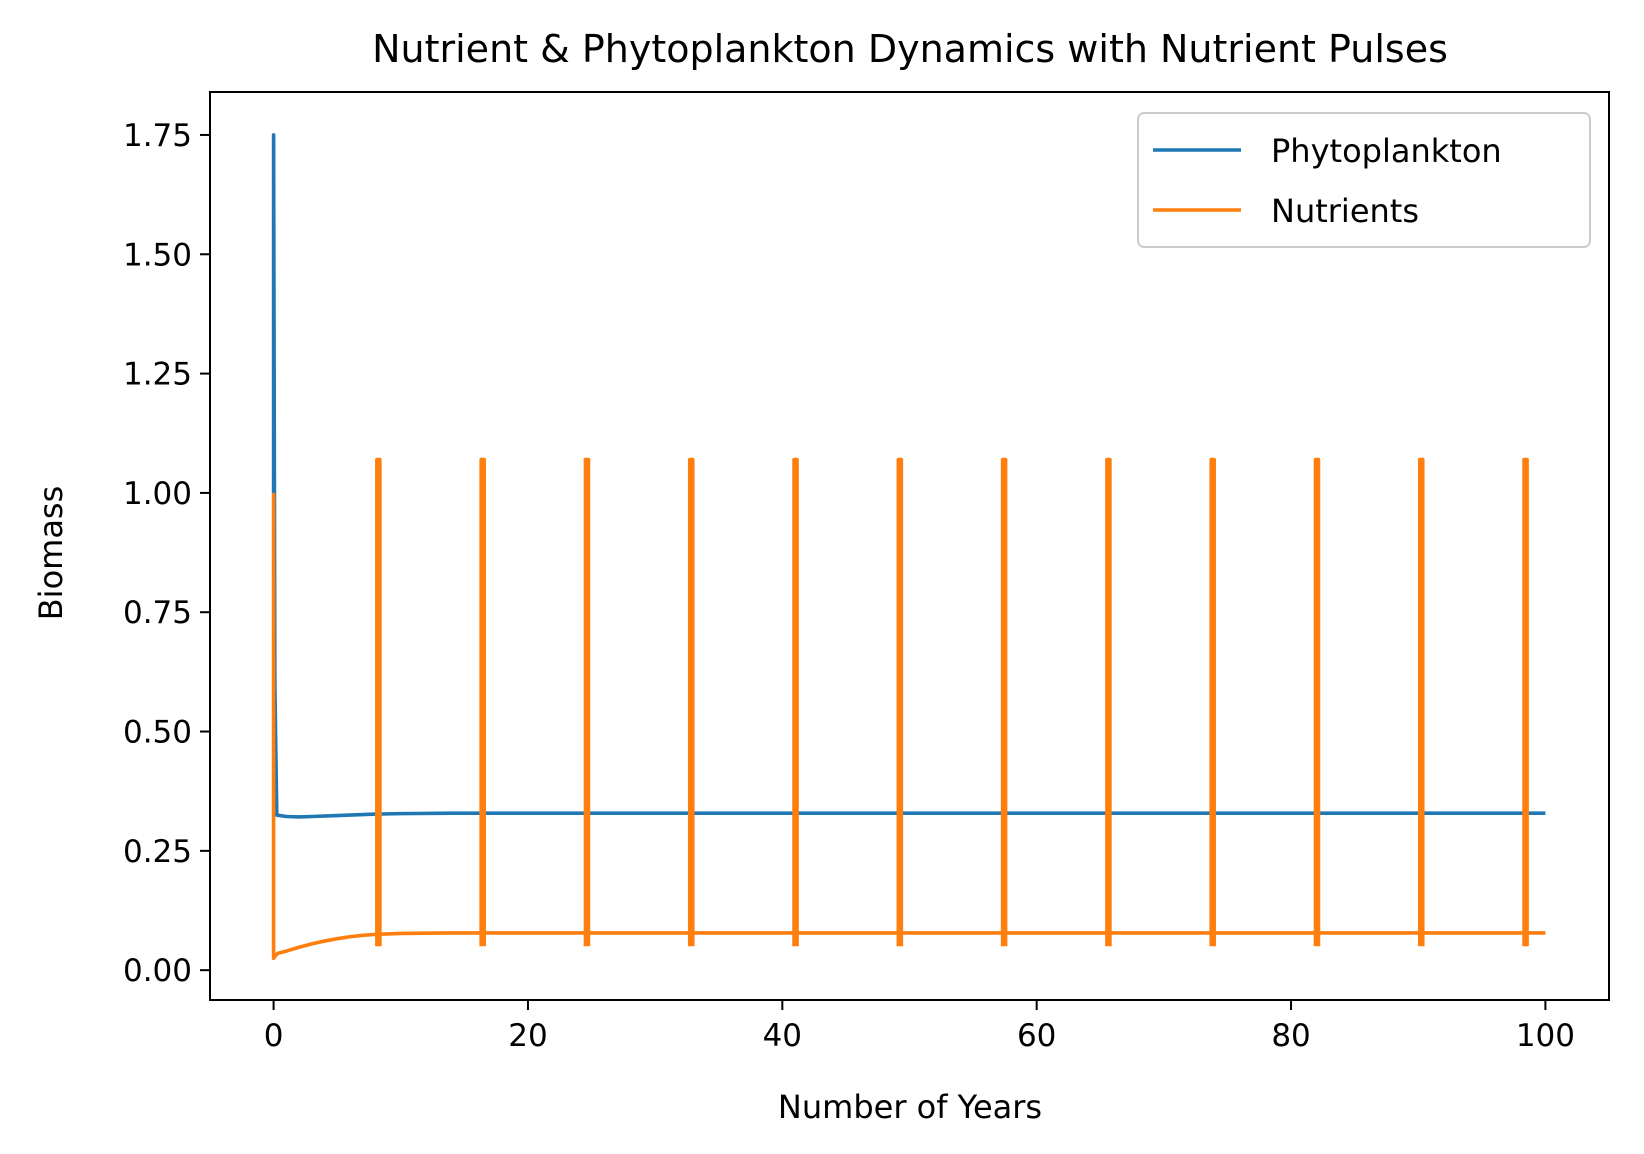 The image size is (1644, 1154). What do you see at coordinates (157, 494) in the screenshot?
I see `y-tick-label: 1.00` at bounding box center [157, 494].